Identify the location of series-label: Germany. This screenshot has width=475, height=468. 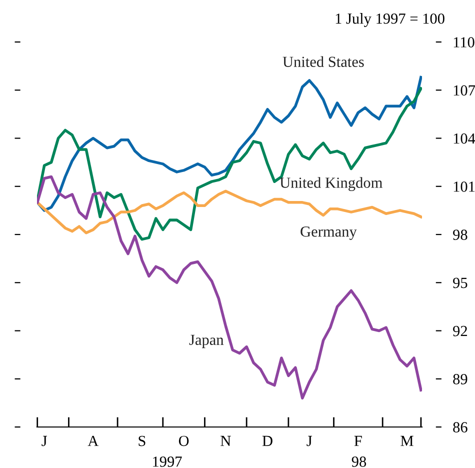
(328, 233).